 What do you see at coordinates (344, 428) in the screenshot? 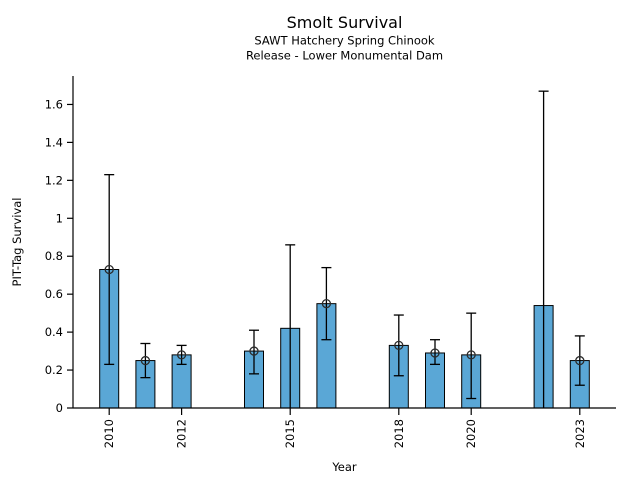
I see `x-ticks-layer: 2010 2012 2015 2018 2020 2023` at bounding box center [344, 428].